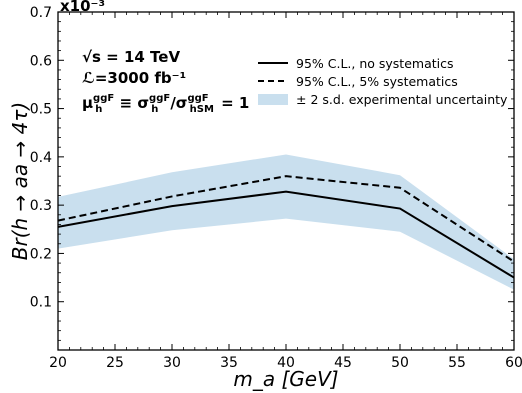 This screenshot has width=522, height=393. What do you see at coordinates (286, 363) in the screenshot?
I see `x-tick-label: 40` at bounding box center [286, 363].